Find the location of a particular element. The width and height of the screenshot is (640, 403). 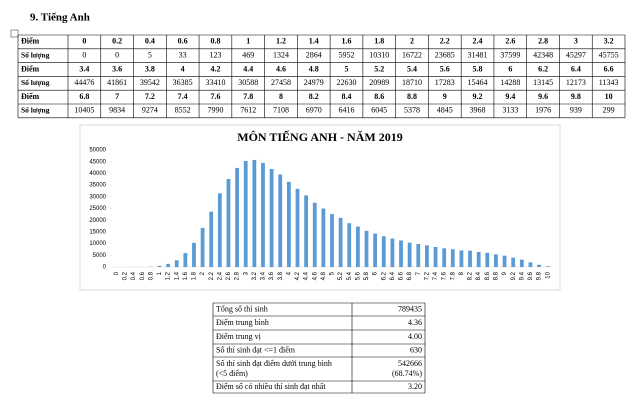

count-cell: 13145 is located at coordinates (543, 82).